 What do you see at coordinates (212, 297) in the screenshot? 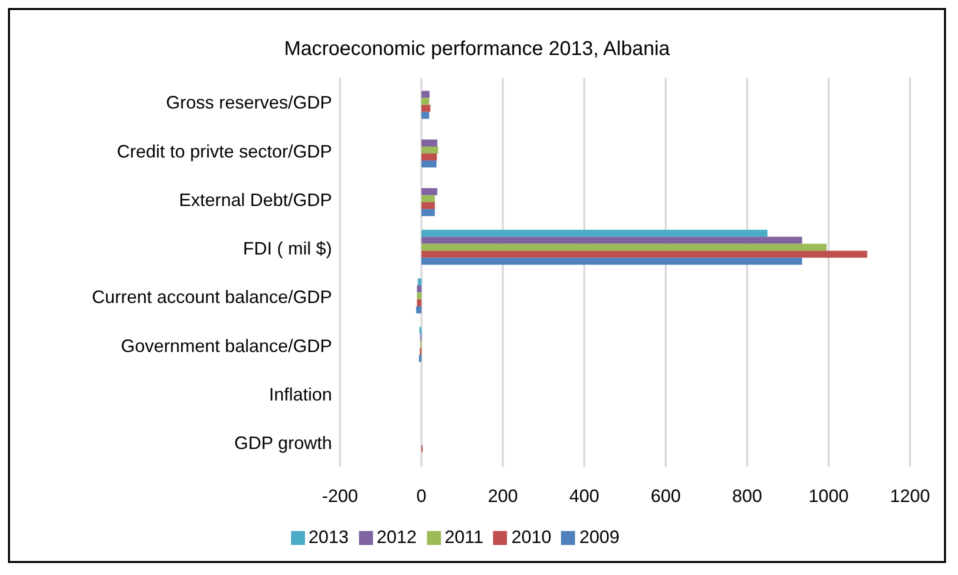
I see `y-tick-label: Current account balance/GDP` at bounding box center [212, 297].